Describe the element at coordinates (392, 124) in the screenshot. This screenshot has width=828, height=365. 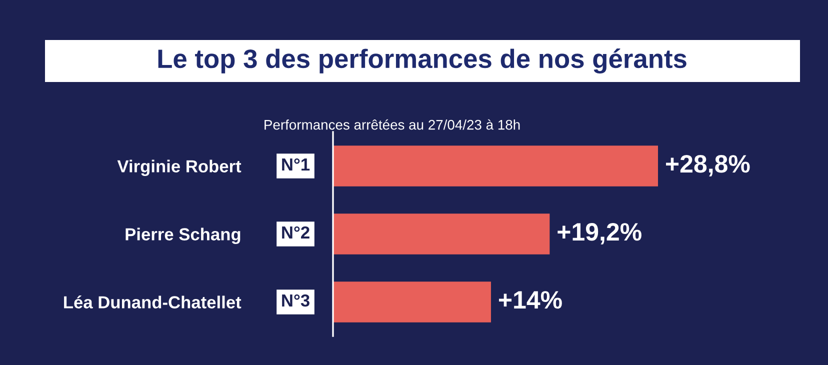
I see `chart-subtitle: Performances arrêtées au 27/04/23 à 18h` at that location.